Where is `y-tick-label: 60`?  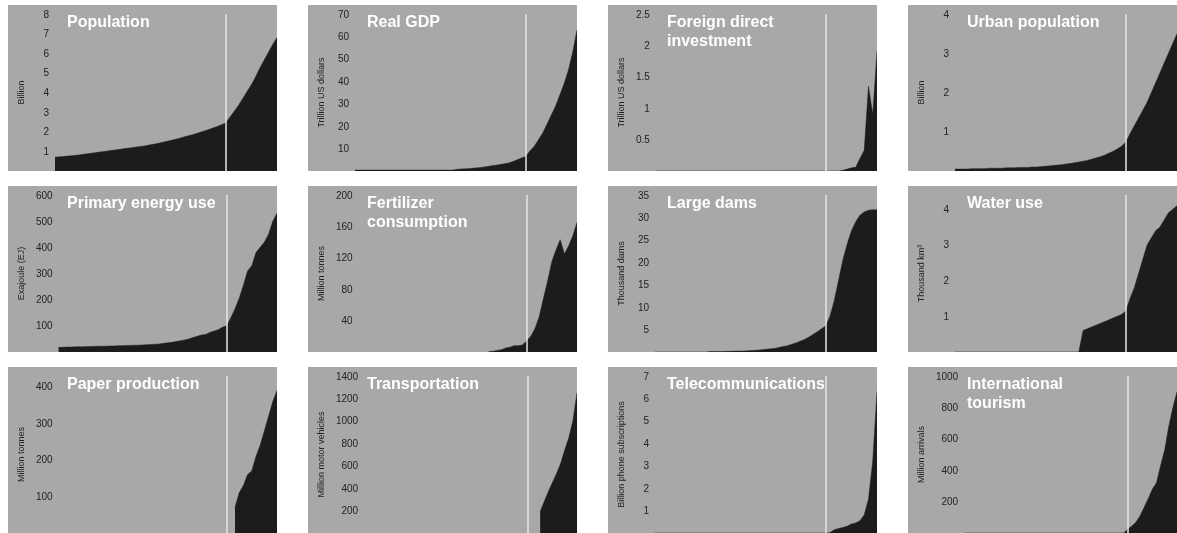
y-tick-label: 60 is located at coordinates (343, 36).